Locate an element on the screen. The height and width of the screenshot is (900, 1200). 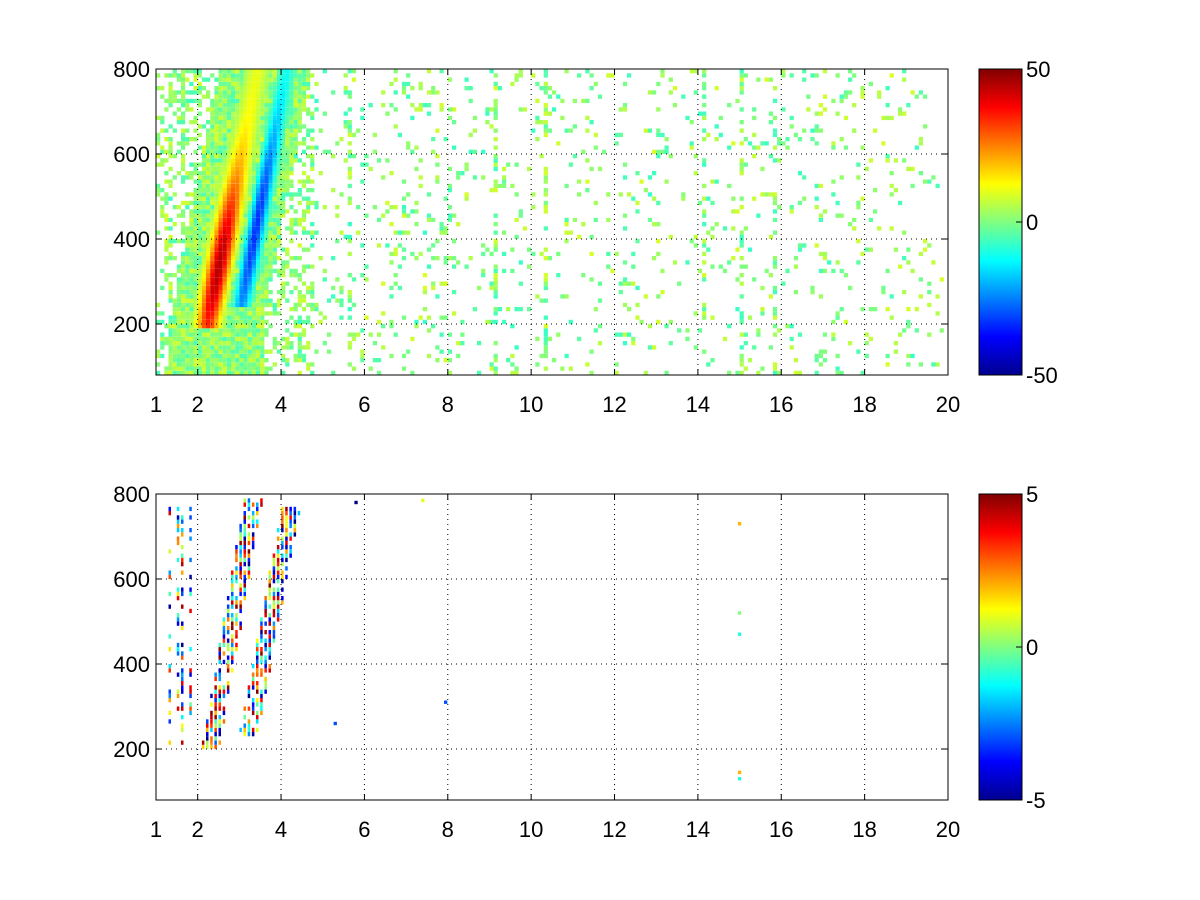
x-tick-label: 12 is located at coordinates (614, 829).